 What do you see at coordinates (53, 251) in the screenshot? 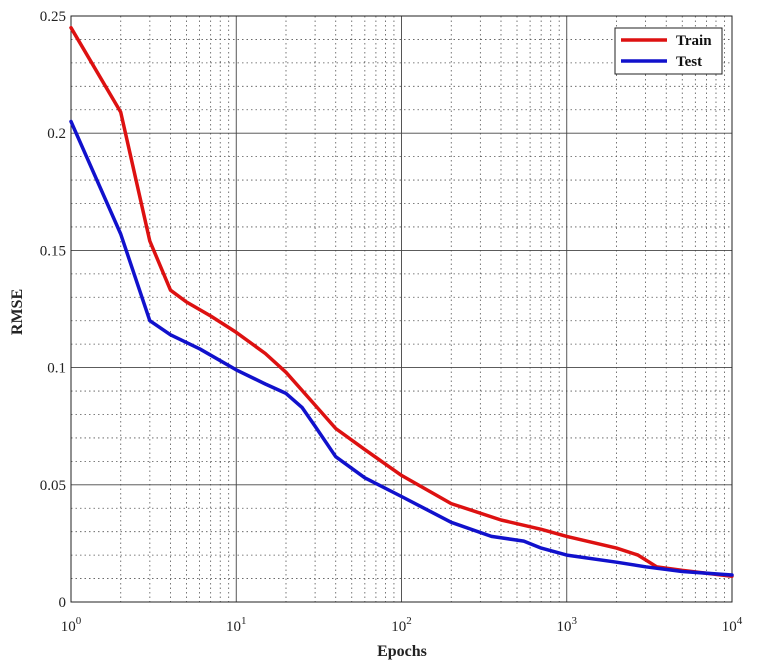
I see `y-tick-label: 0.15` at bounding box center [53, 251].